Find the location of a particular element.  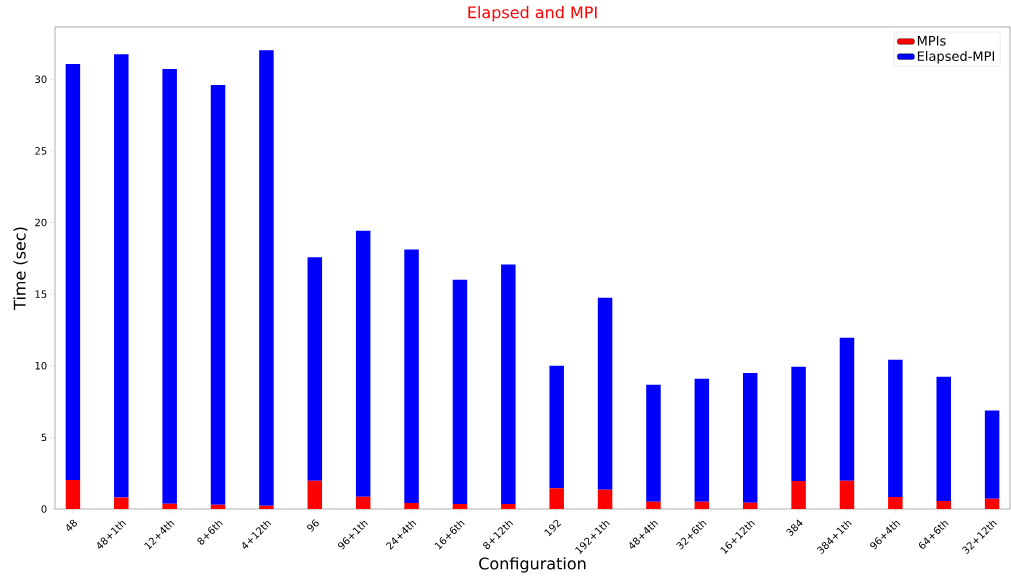

y-tick-label: 30 is located at coordinates (41, 79).